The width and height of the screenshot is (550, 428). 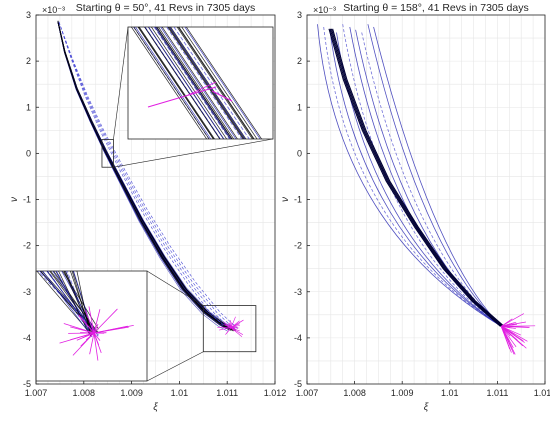 What do you see at coordinates (435, 8) in the screenshot?
I see `chart-title: Starting θ = 158°, 41 Revs in 7305 days` at bounding box center [435, 8].